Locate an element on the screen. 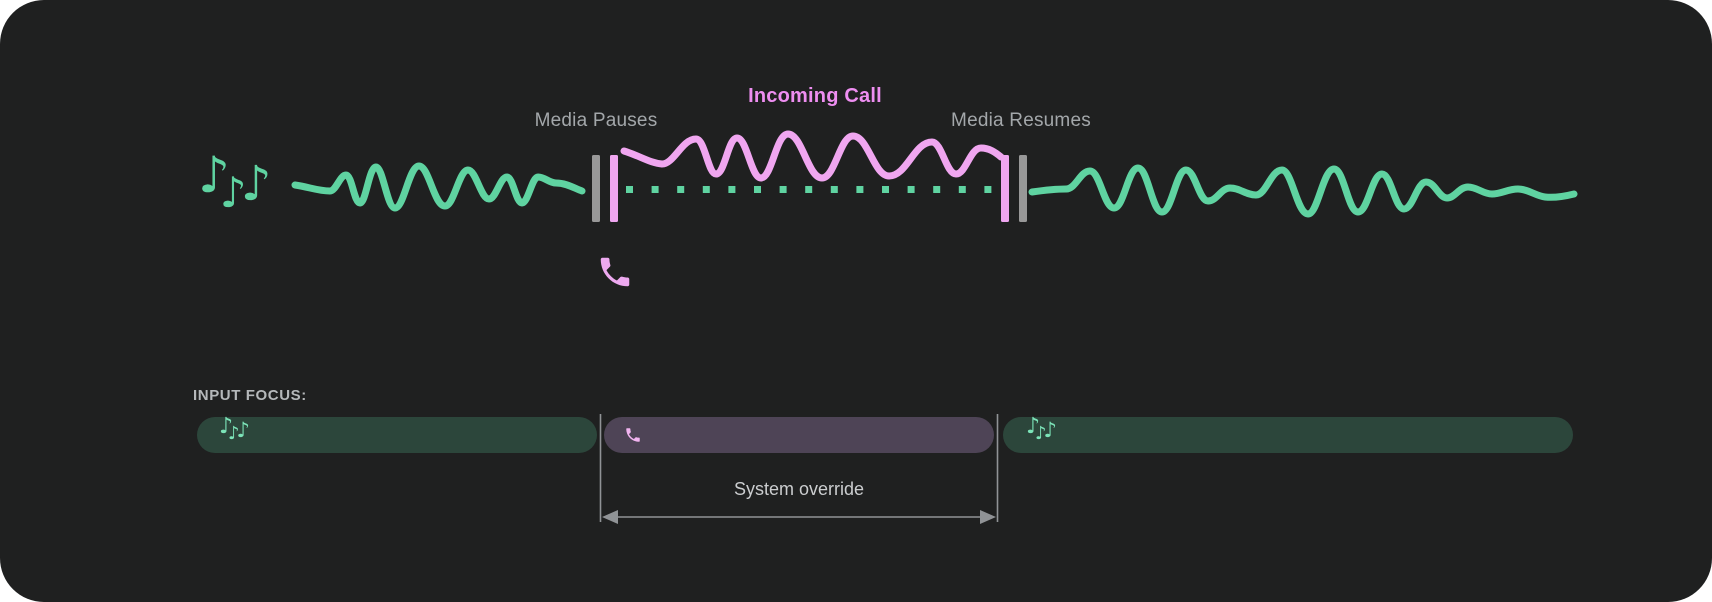  media-waveform-after is located at coordinates (1303, 191).